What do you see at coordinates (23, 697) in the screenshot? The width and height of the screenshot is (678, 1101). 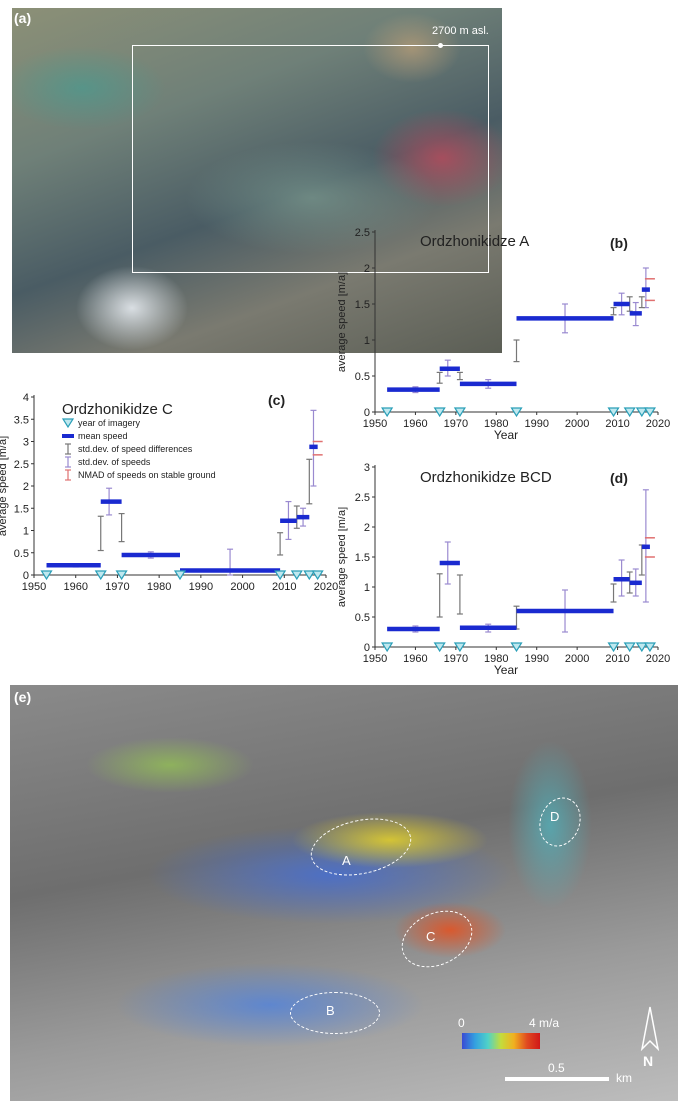 I see `panel-label-e: (e)` at bounding box center [23, 697].